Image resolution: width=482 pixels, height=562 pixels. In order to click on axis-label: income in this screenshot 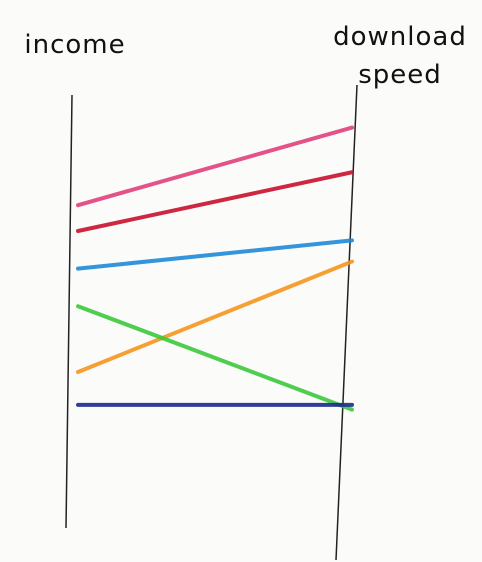, I will do `click(75, 45)`.